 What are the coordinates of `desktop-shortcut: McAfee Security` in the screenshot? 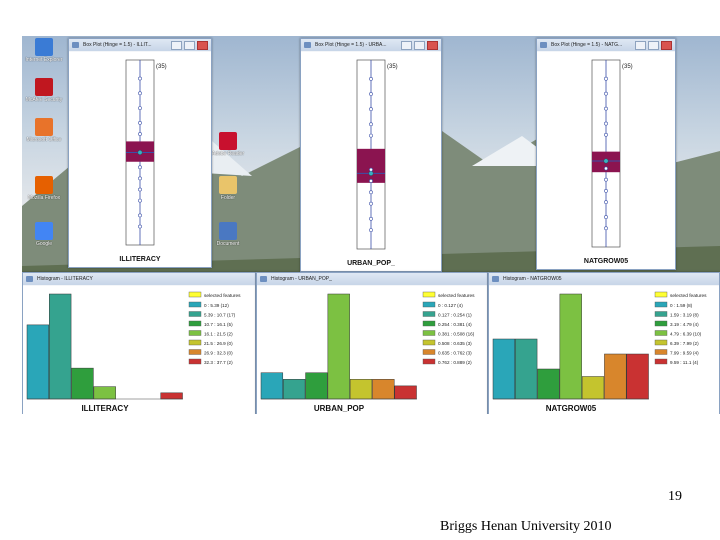 It's located at (44, 90).